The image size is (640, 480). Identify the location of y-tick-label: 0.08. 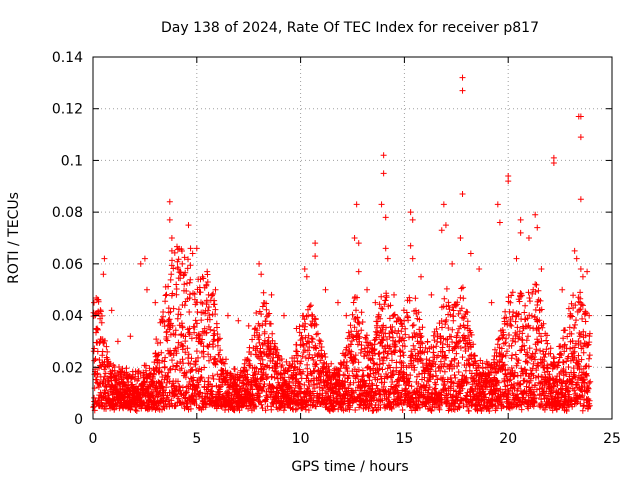
(67, 213).